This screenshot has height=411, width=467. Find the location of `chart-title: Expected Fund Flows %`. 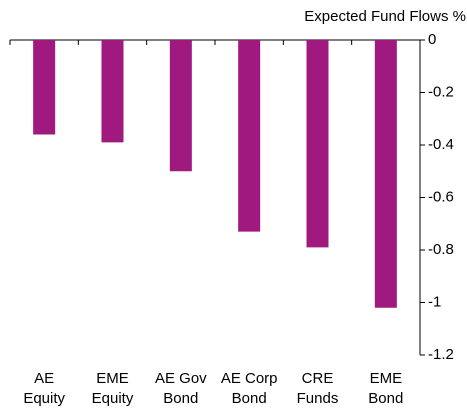

chart-title: Expected Fund Flows % is located at coordinates (385, 16).